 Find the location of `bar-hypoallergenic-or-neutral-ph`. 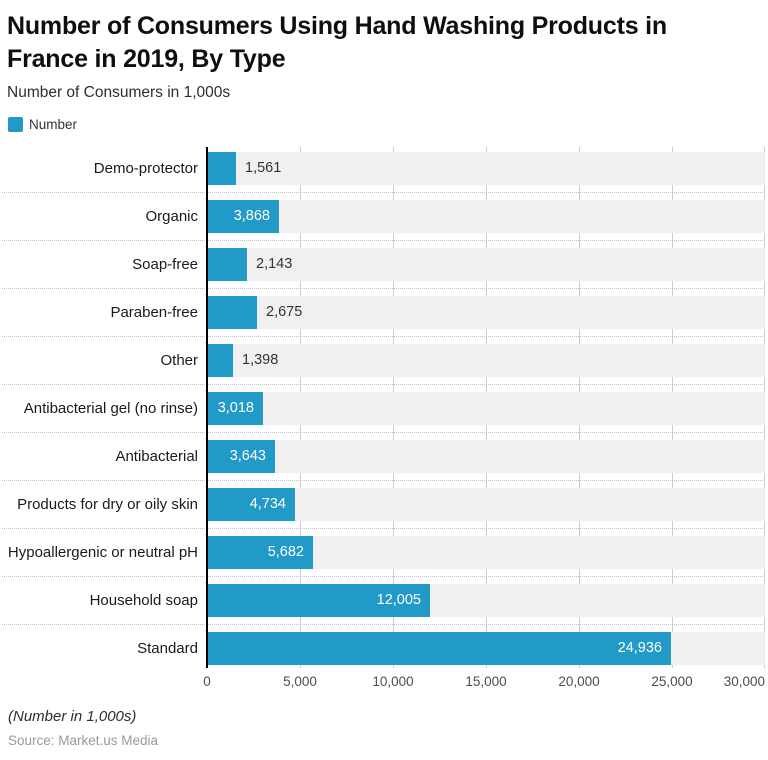

bar-hypoallergenic-or-neutral-ph is located at coordinates (260, 552).